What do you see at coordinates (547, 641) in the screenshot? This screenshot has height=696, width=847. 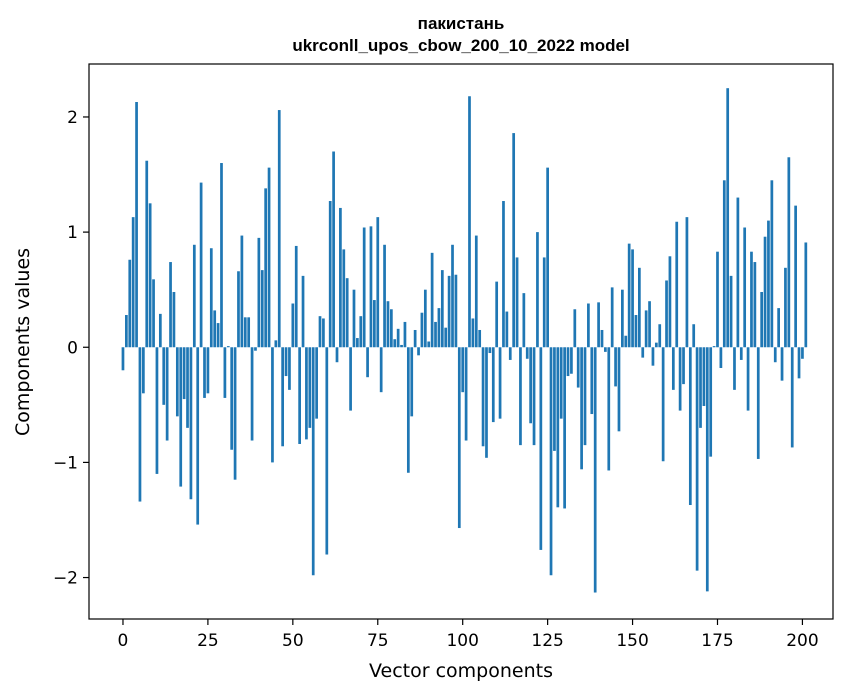 I see `x-tick-label: 125` at bounding box center [547, 641].